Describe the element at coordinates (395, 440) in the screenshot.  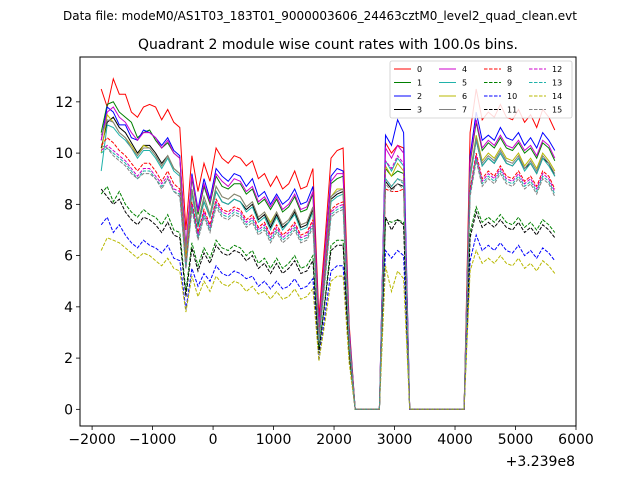
I see `x-tick-label: 3000` at that location.